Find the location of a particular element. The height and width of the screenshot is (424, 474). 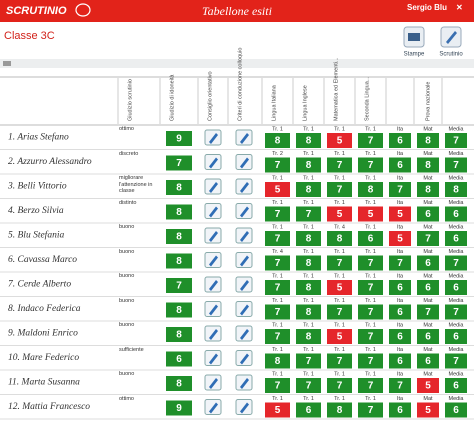

toolbar-label: Scrutinio is located at coordinates (451, 55).